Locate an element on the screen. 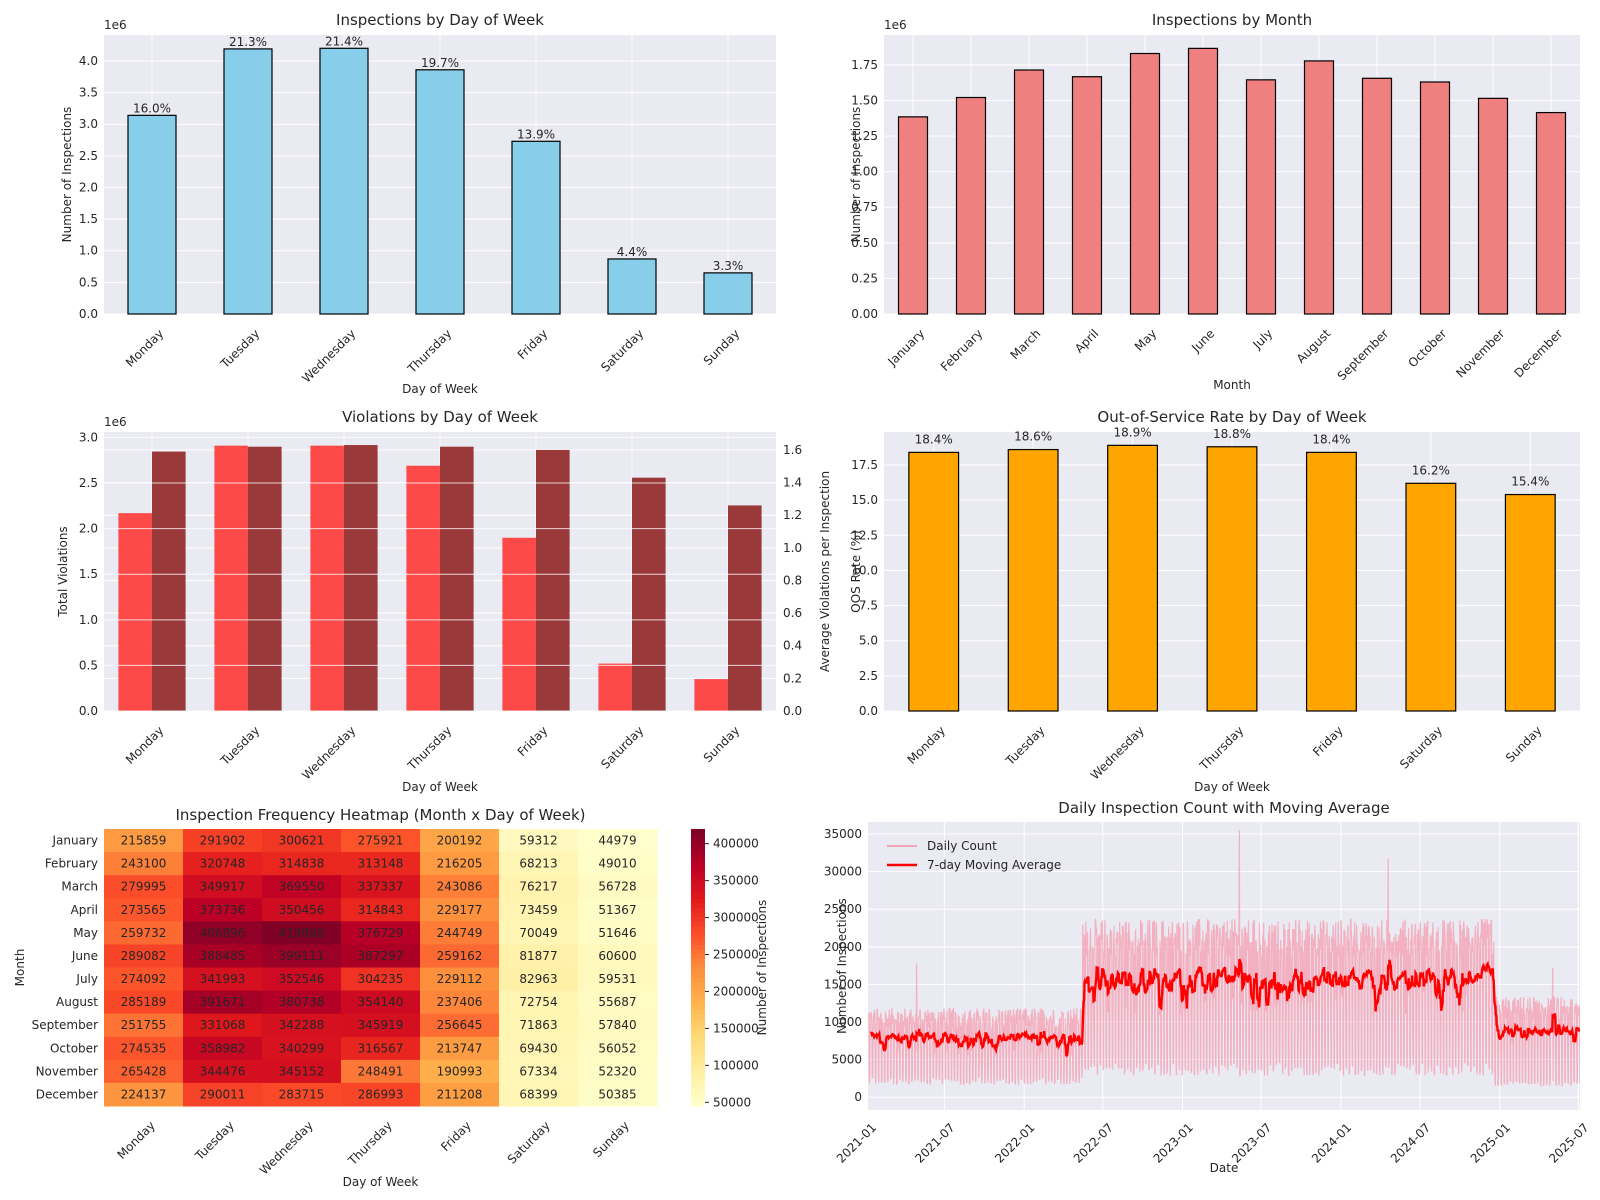 This screenshot has width=1600, height=1200. bar-value-label: 16.2% is located at coordinates (1431, 470).